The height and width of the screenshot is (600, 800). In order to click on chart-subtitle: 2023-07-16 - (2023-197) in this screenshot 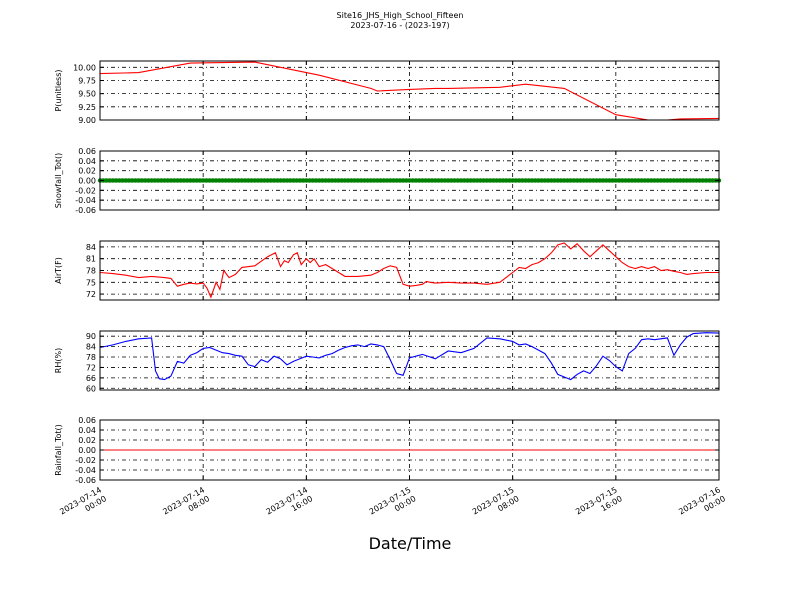, I will do `click(400, 25)`.